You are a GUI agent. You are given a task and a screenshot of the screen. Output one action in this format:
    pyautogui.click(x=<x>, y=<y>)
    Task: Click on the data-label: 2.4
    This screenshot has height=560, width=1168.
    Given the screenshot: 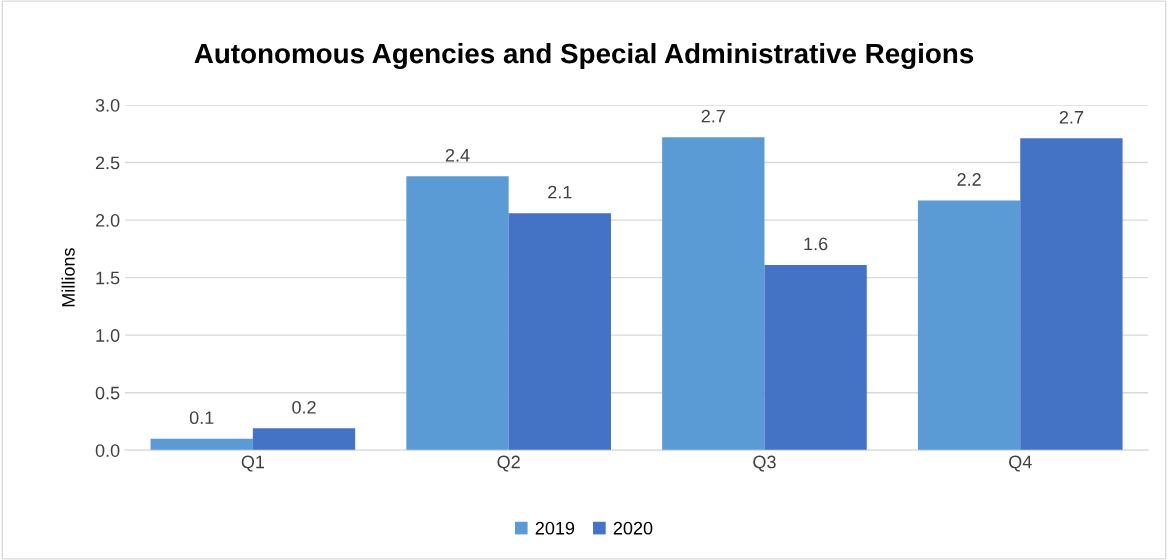 What is the action you would take?
    pyautogui.click(x=457, y=155)
    